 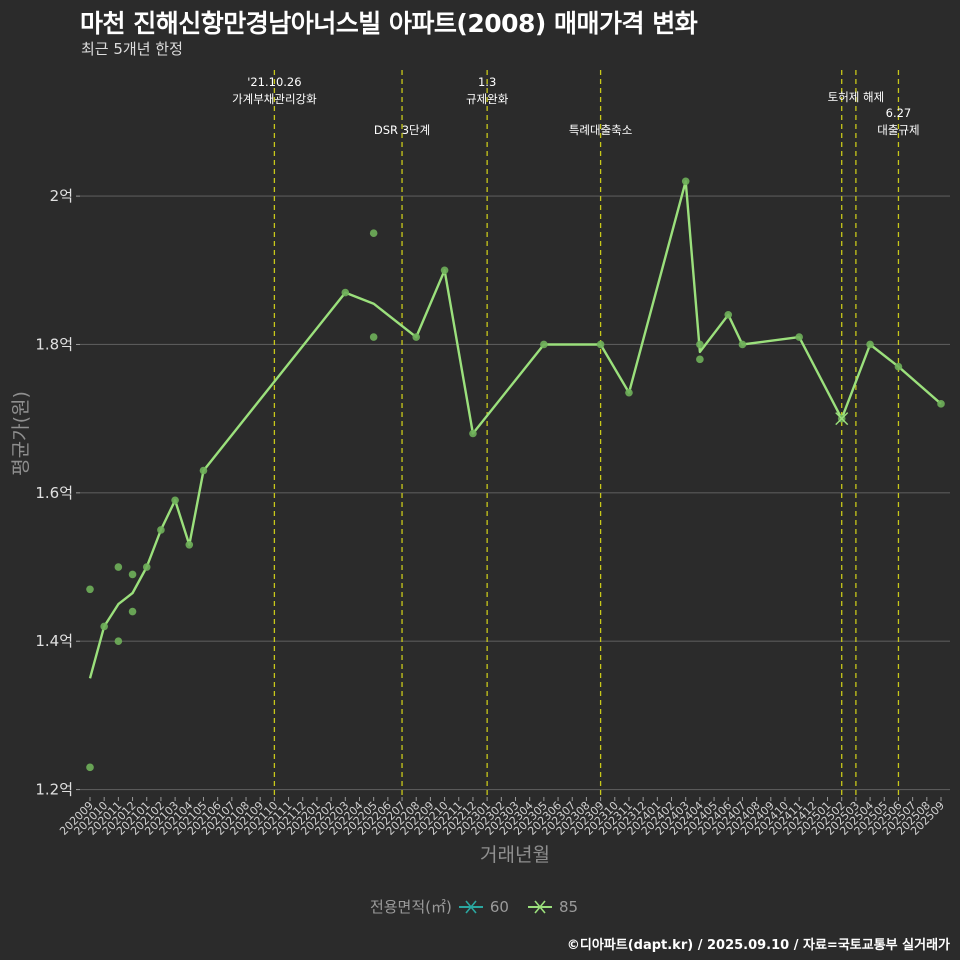 I want to click on y-tick-label: 1.6억, so click(x=54, y=493).